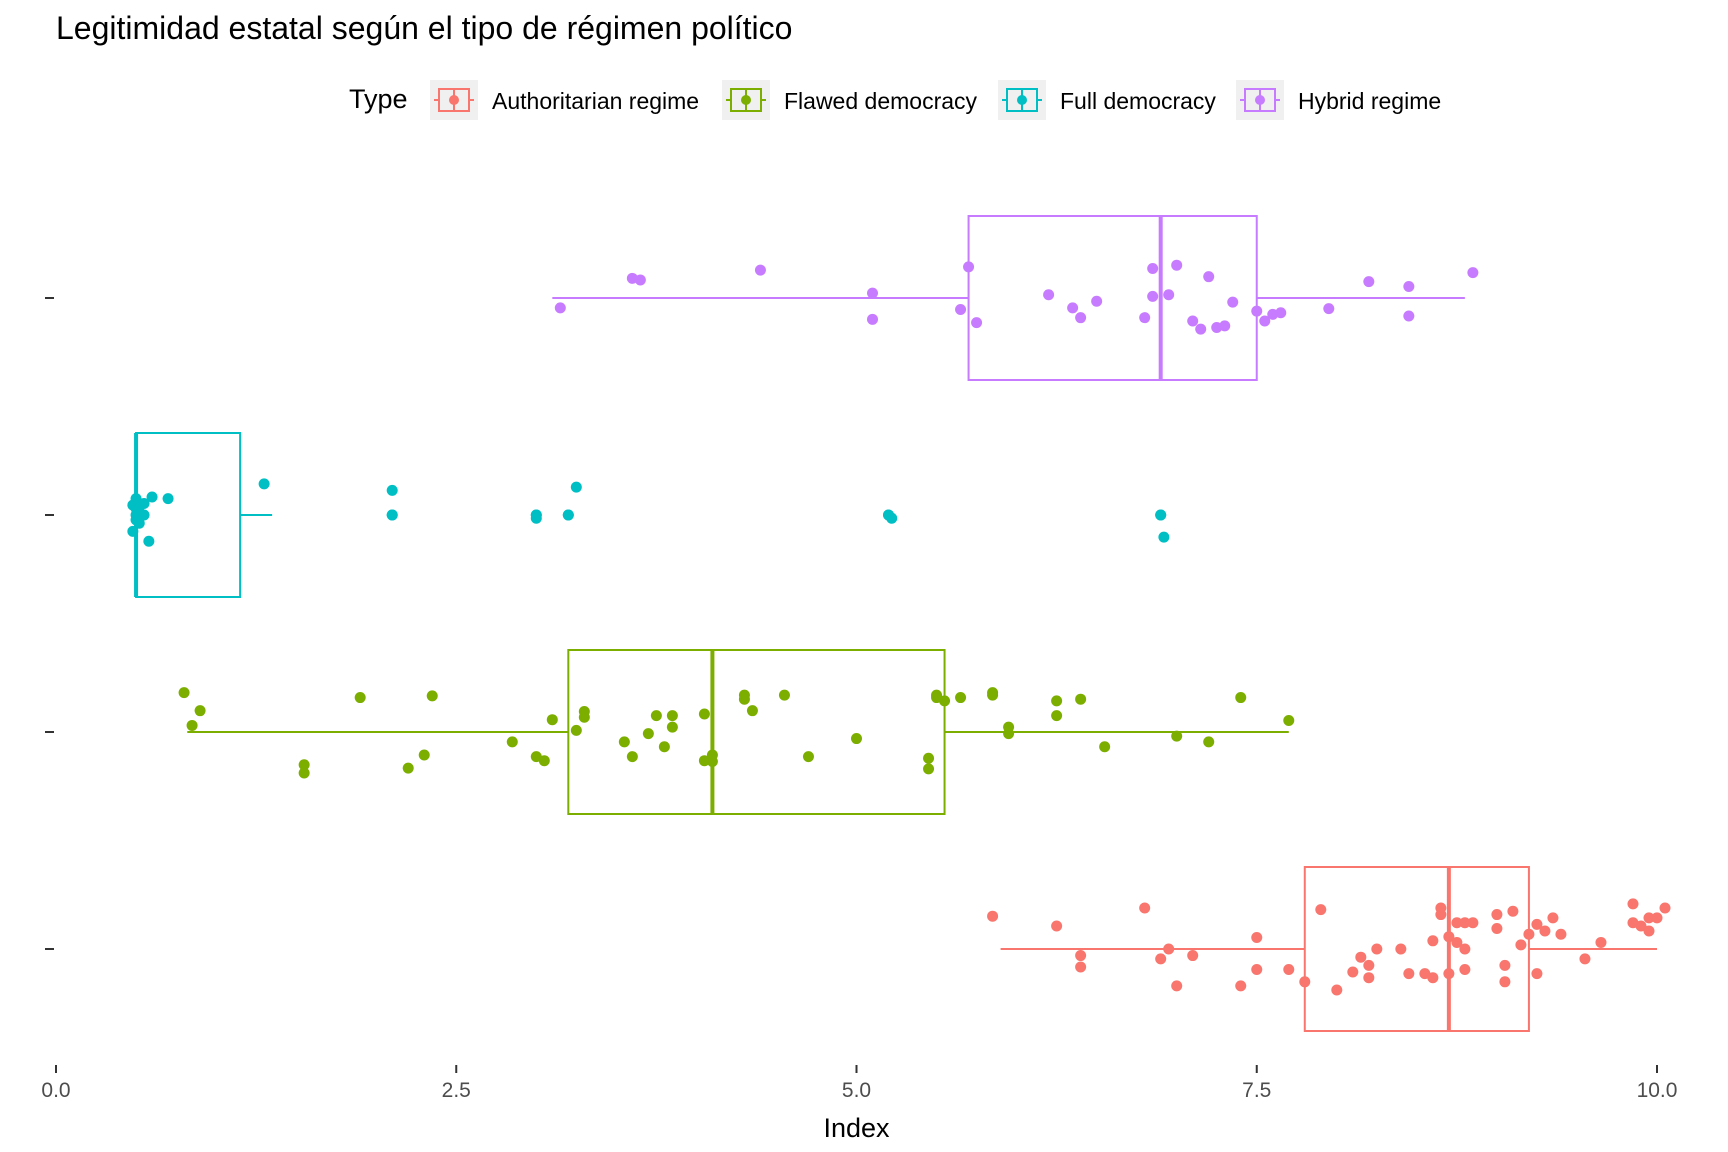  I want to click on legend-label: Hybrid regime, so click(1370, 101).